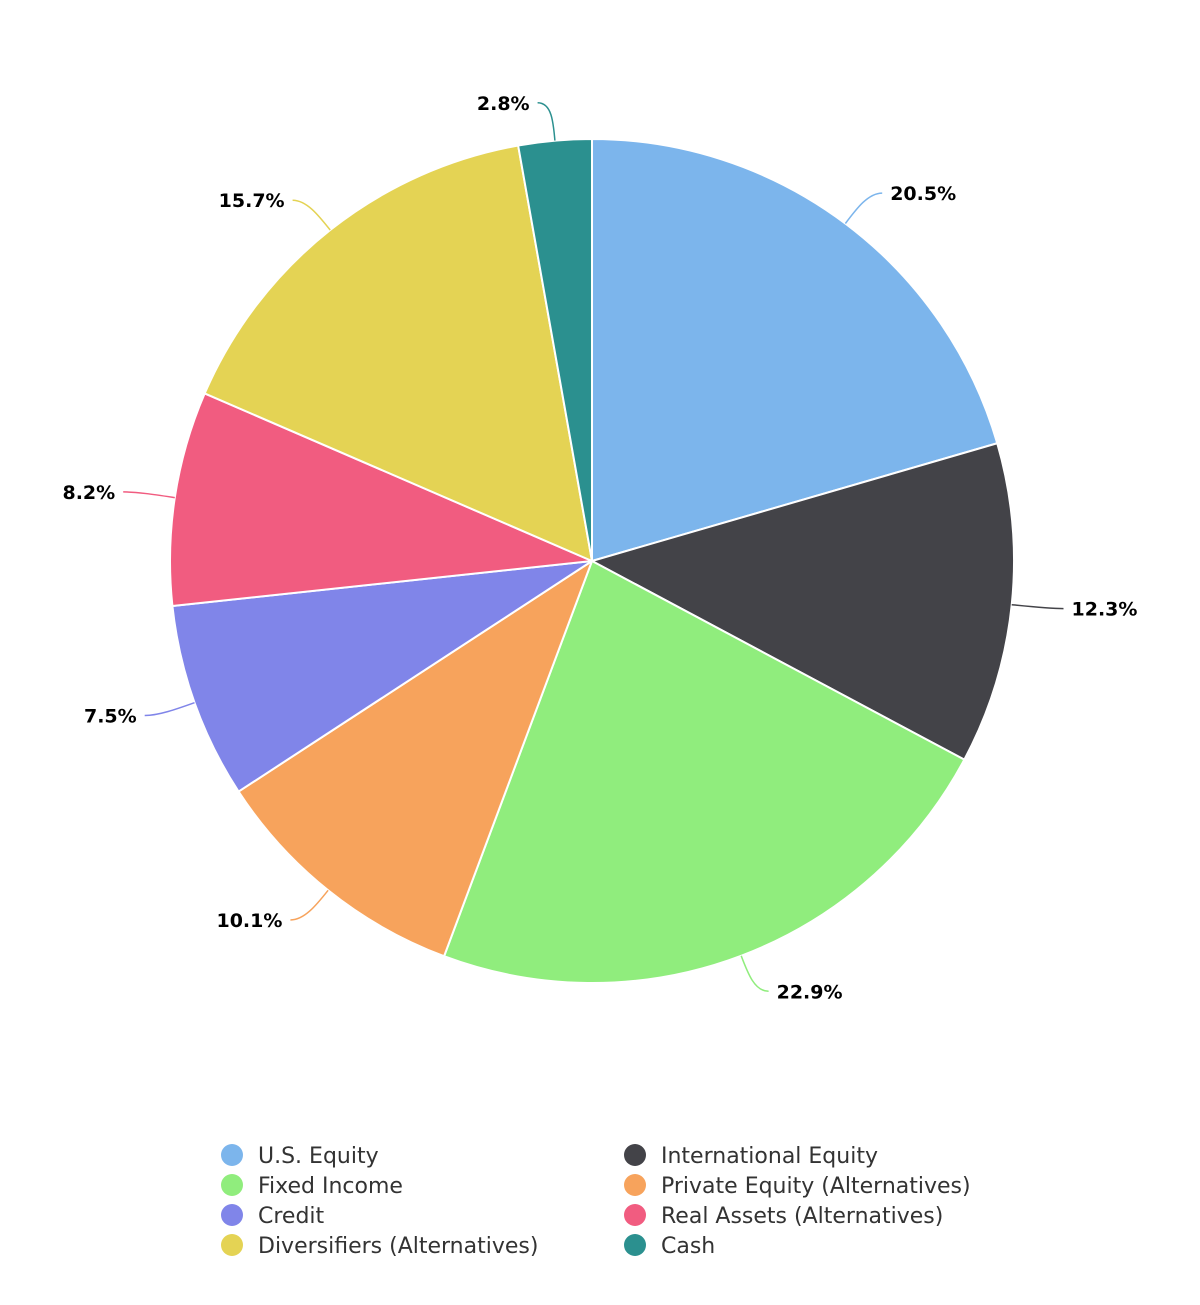  What do you see at coordinates (754, 974) in the screenshot?
I see `connector-fixed-income` at bounding box center [754, 974].